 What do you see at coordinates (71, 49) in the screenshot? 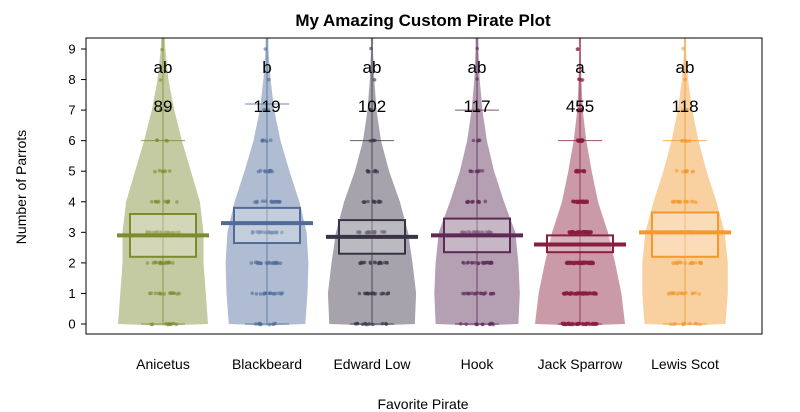
I see `y-tick-label: 9` at bounding box center [71, 49].